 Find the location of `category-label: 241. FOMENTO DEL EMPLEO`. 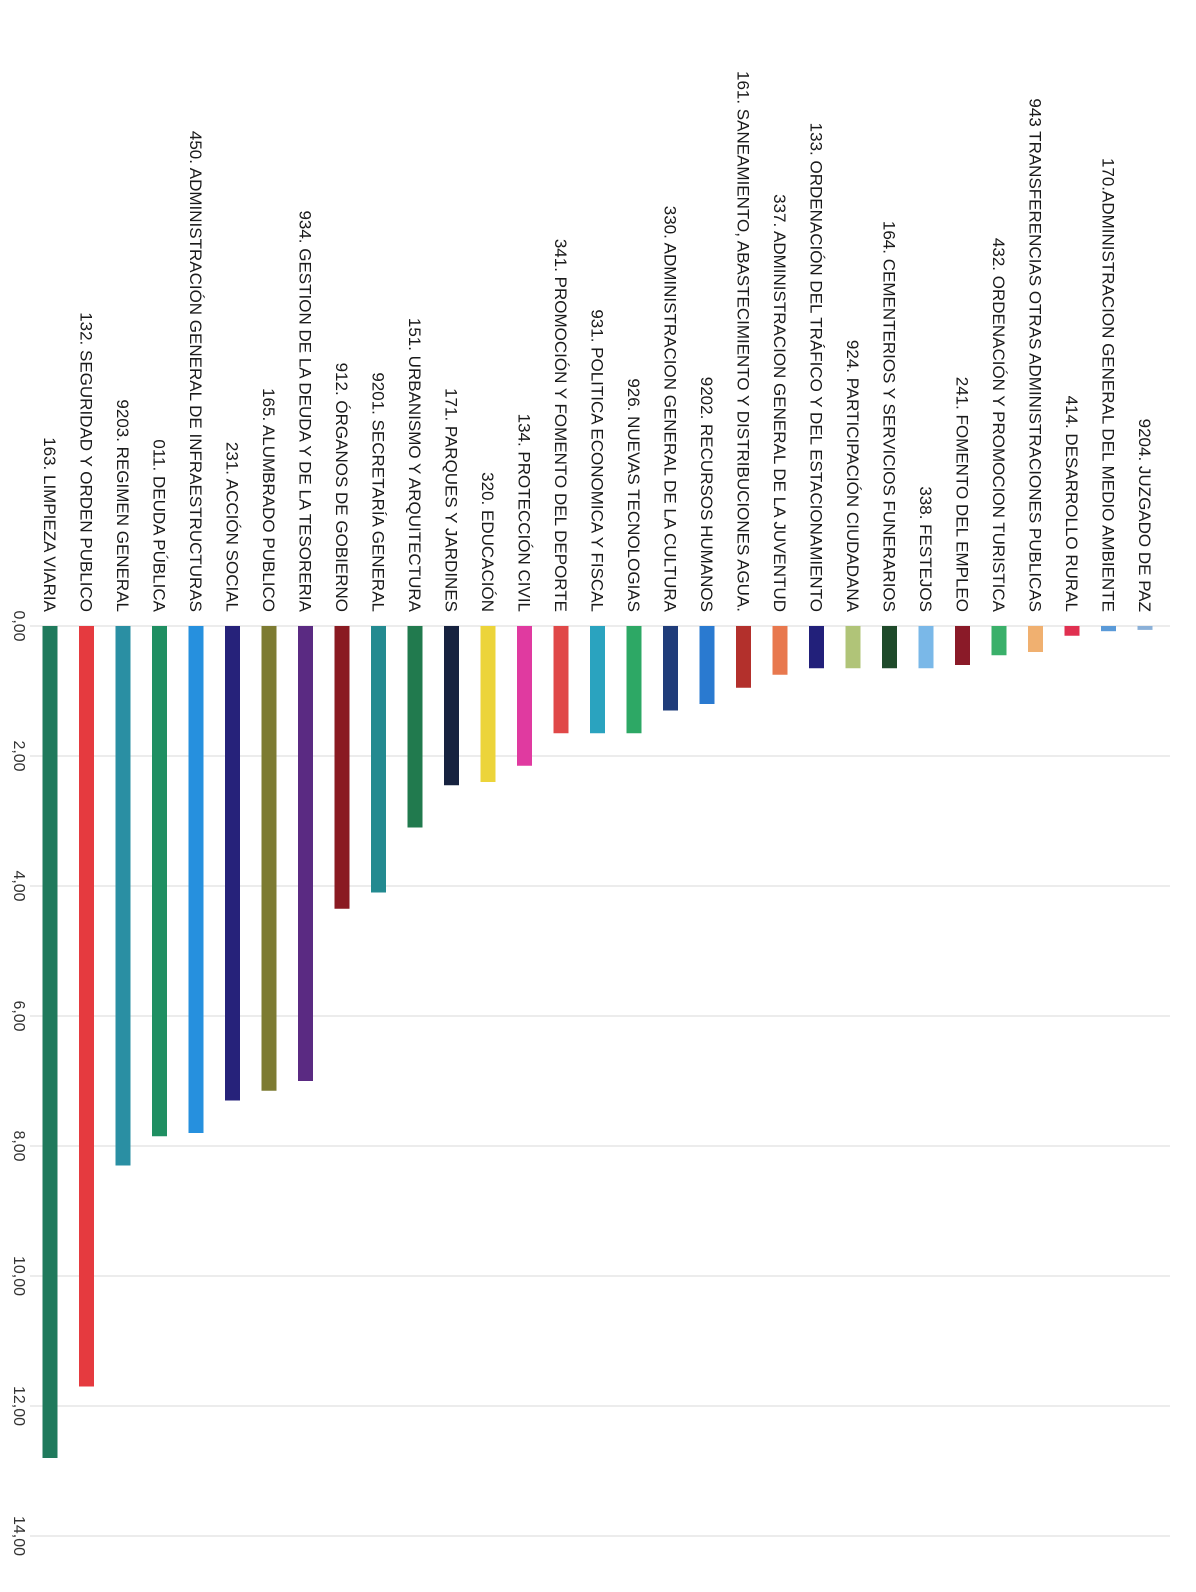

category-label: 241. FOMENTO DEL EMPLEO is located at coordinates (962, 494).